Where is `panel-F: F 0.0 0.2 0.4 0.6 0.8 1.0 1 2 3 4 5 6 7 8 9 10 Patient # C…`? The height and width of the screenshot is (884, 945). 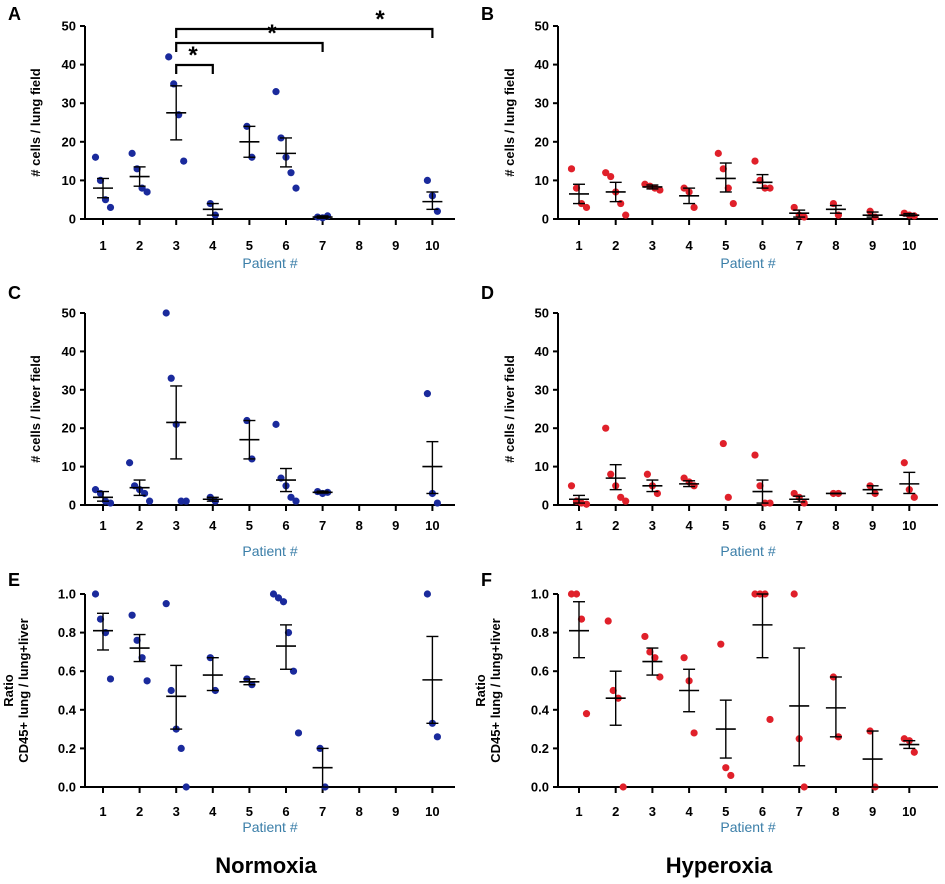
panel-F: F 0.0 0.2 0.4 0.6 0.8 1.0 1 2 3 4 5 6 7 8 9 10 Patient # C… is located at coordinates (705, 702).